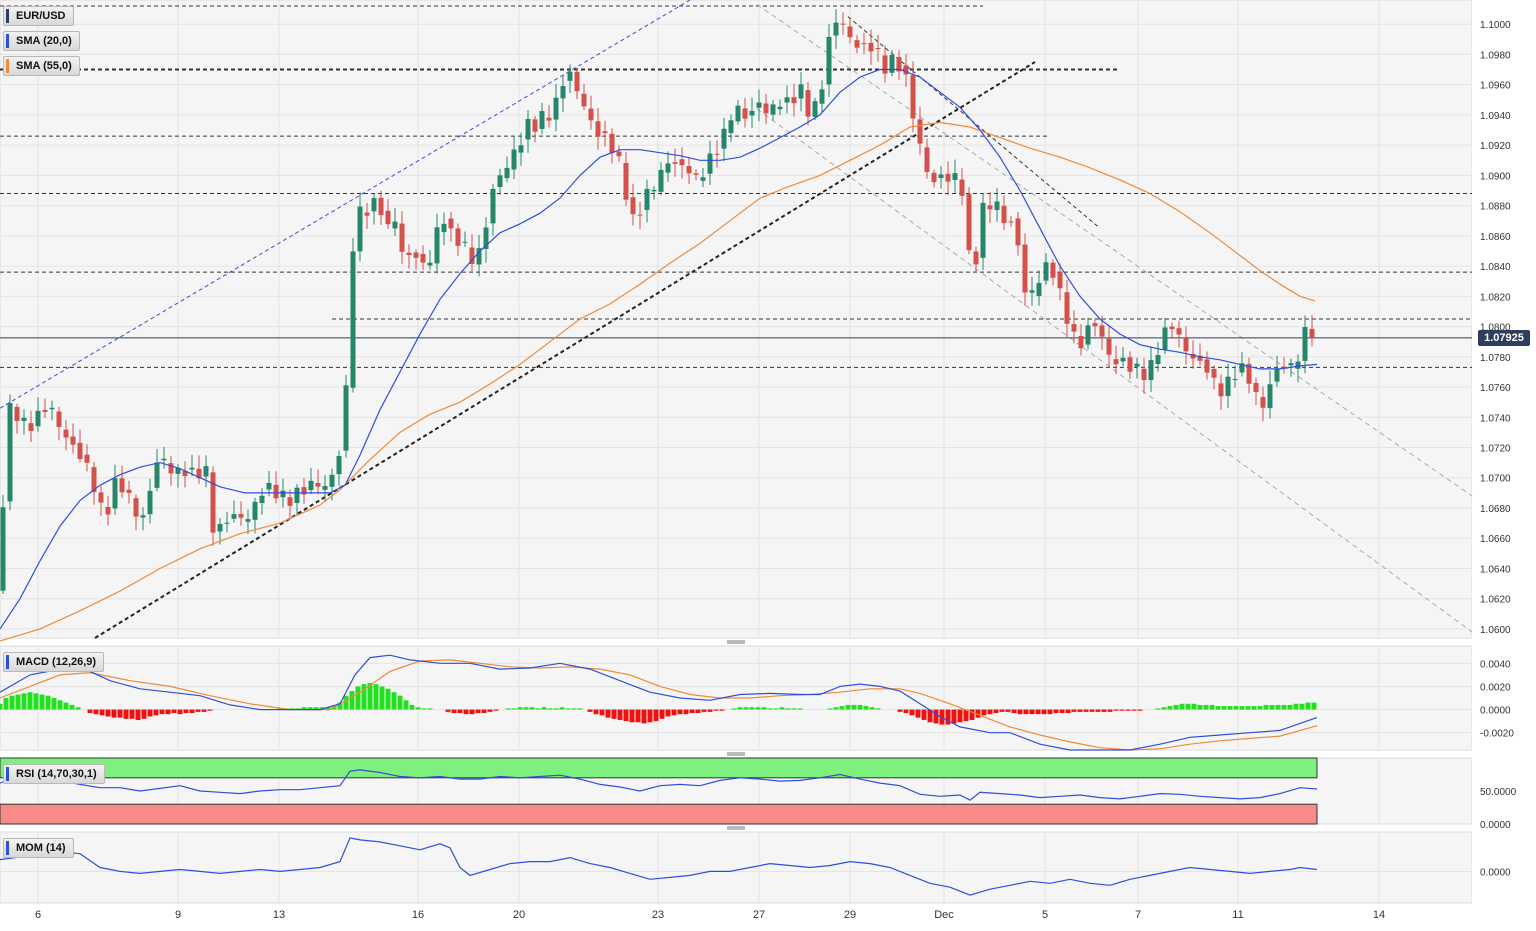  I want to click on macd-label: MACD (12,26,9), so click(54, 662).